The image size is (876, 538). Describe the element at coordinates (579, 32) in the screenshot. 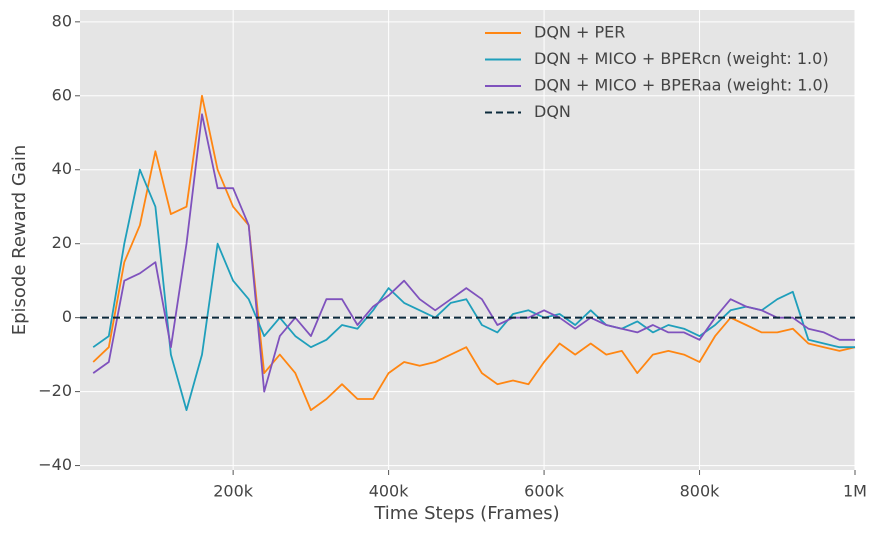

I see `legend-label: DQN + PER` at that location.